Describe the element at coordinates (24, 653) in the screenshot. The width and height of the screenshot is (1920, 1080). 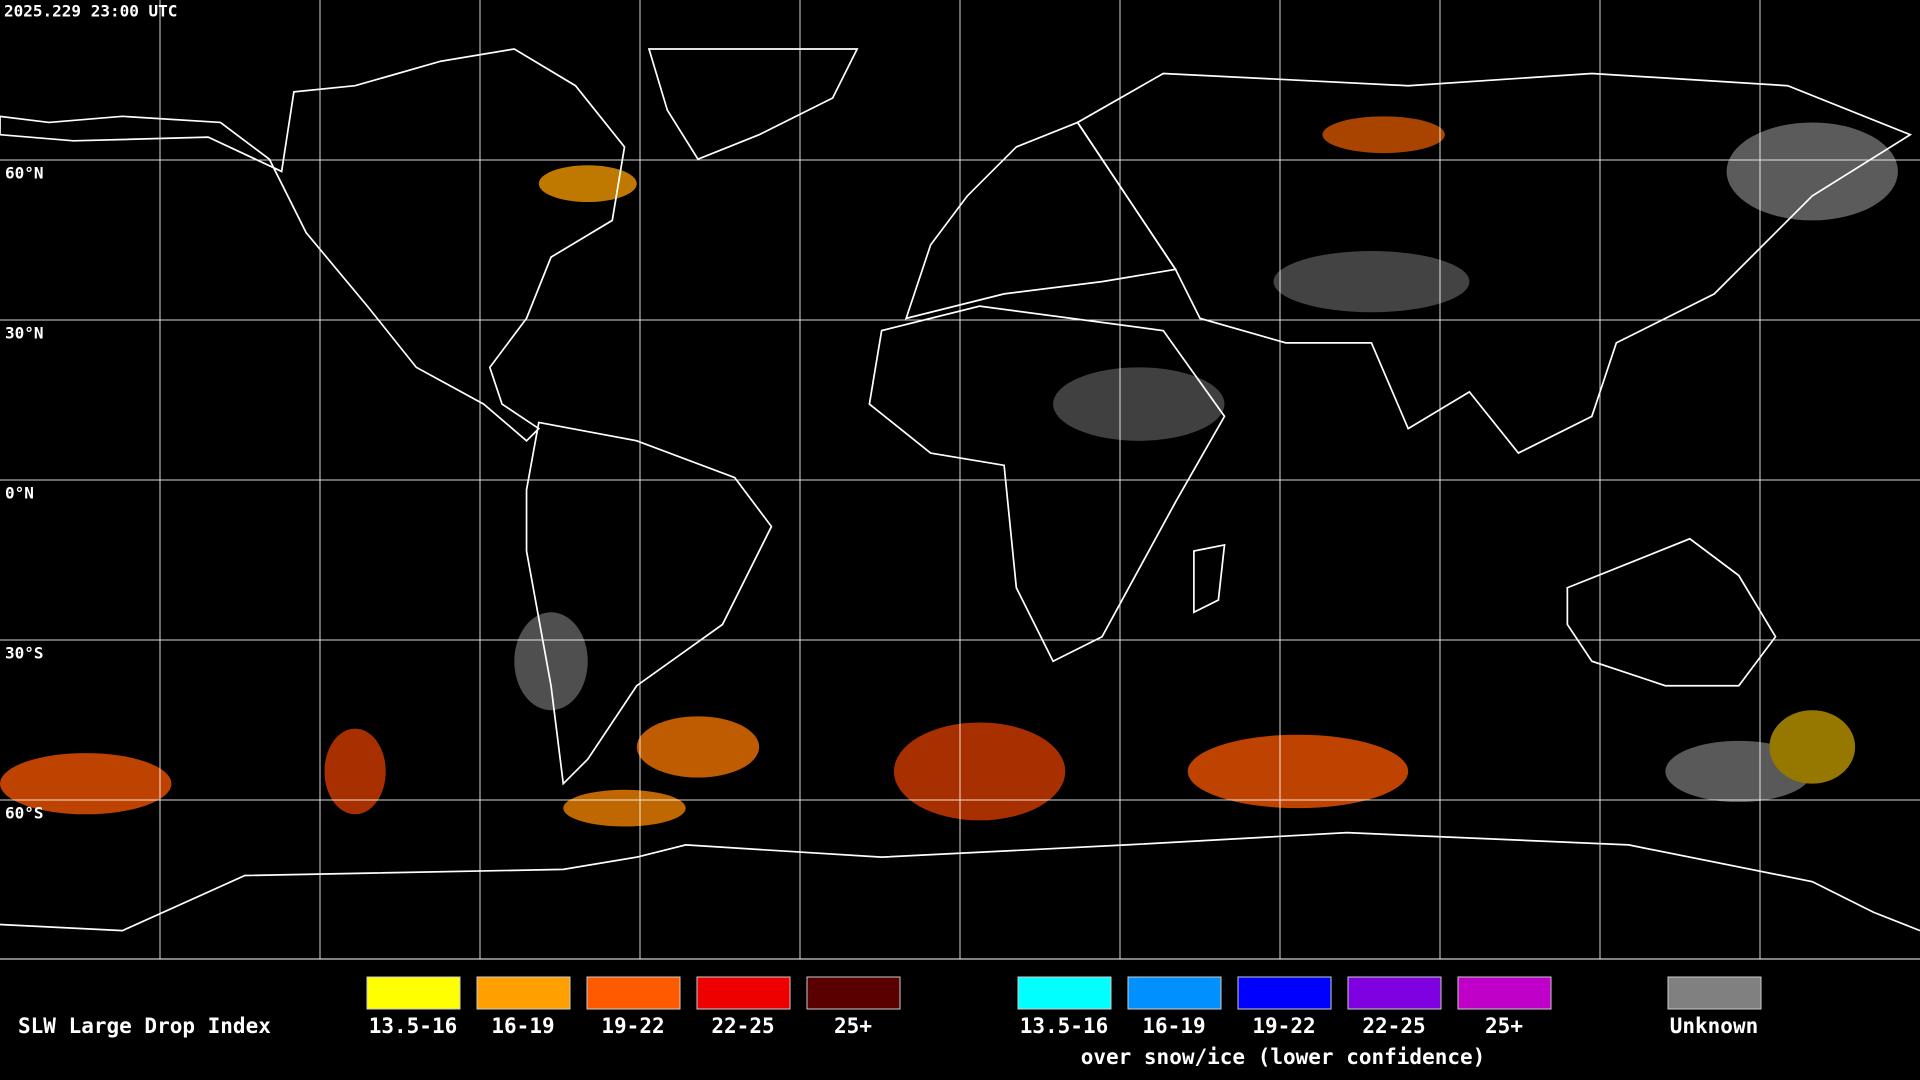
I see `latitude-label: 30°S` at that location.